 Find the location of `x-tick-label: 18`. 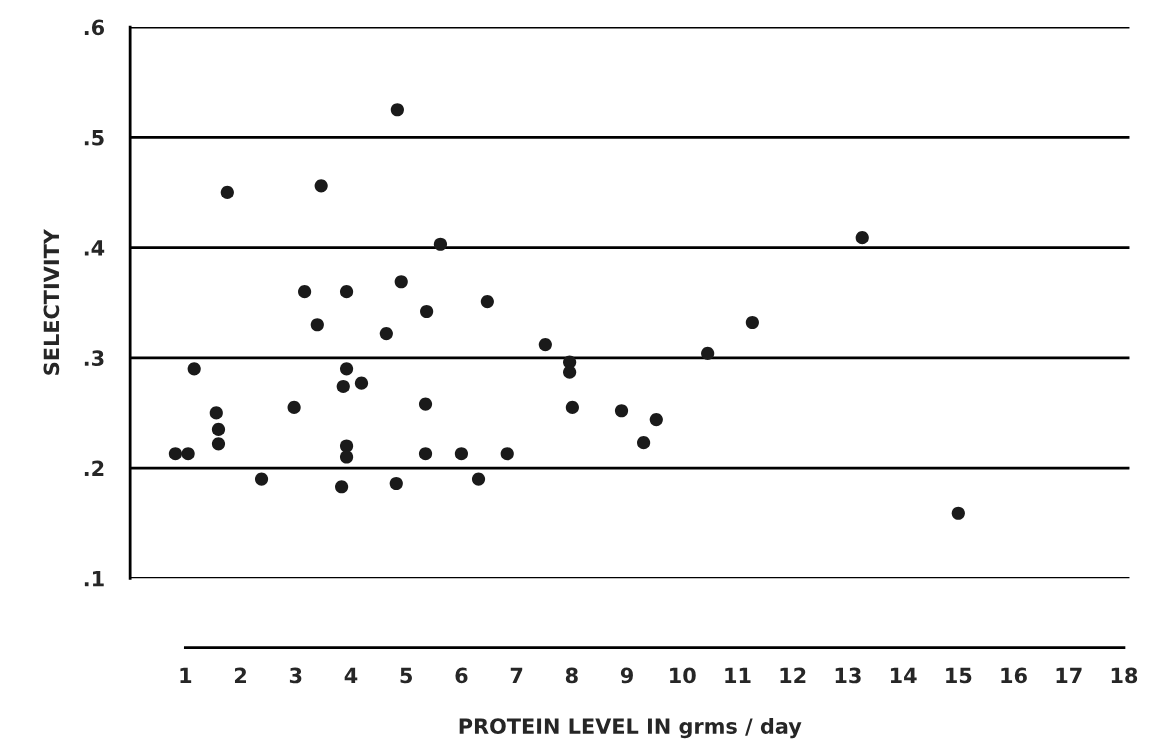

x-tick-label: 18 is located at coordinates (1124, 675).